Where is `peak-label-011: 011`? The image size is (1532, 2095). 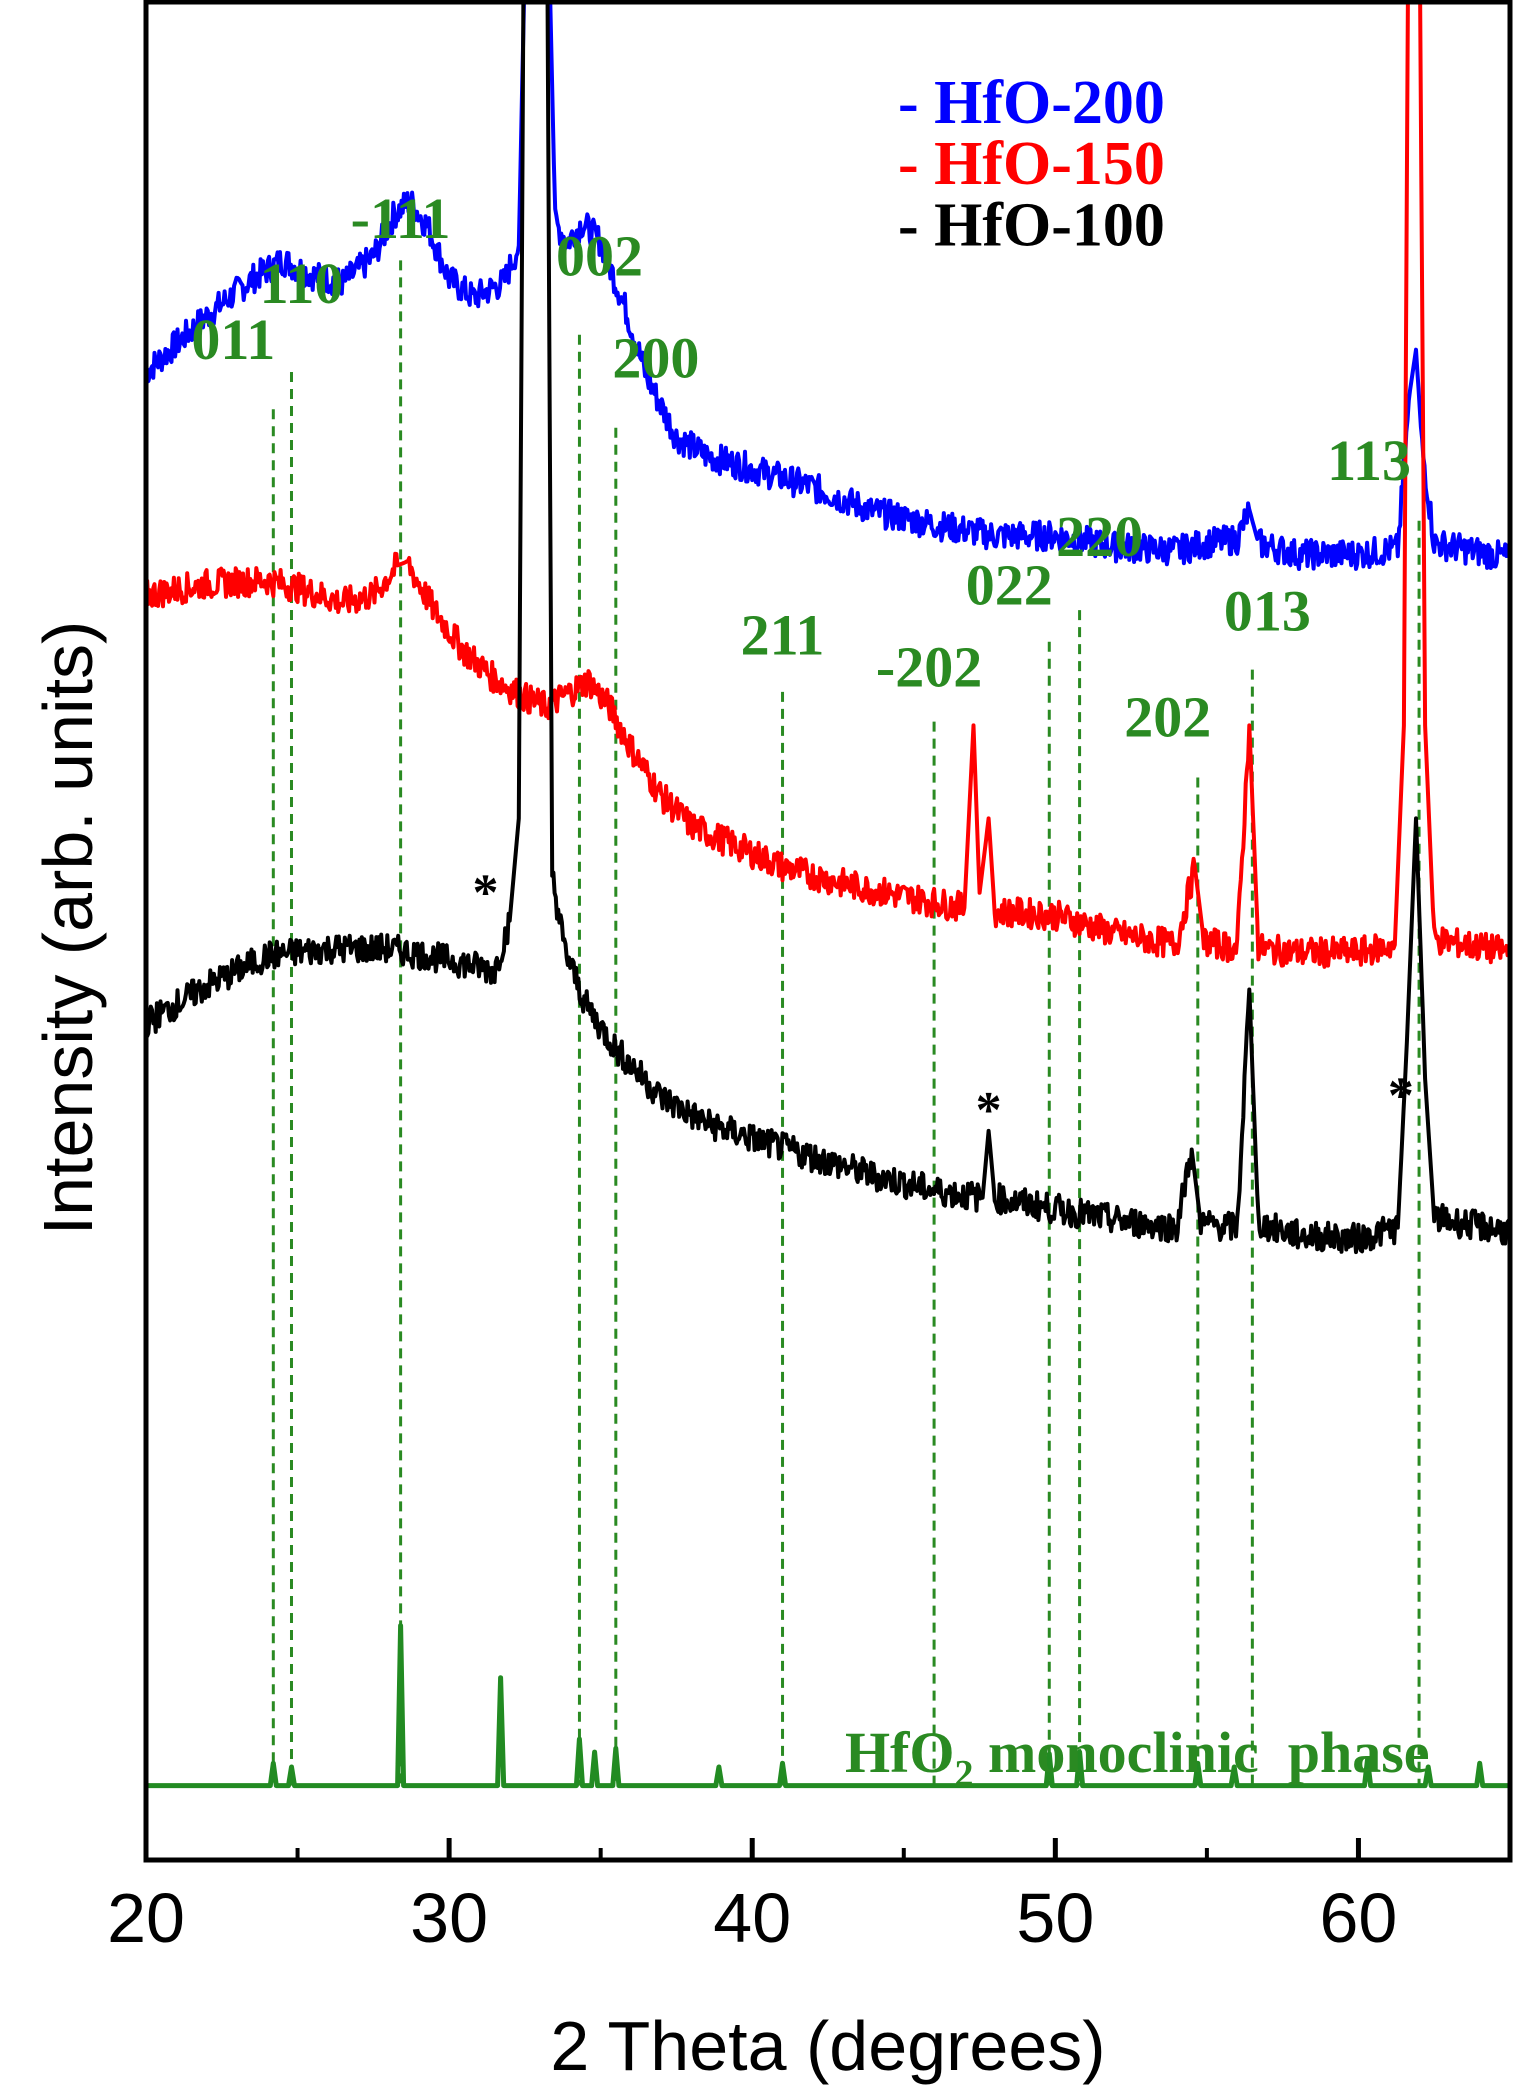 peak-label-011: 011 is located at coordinates (233, 339).